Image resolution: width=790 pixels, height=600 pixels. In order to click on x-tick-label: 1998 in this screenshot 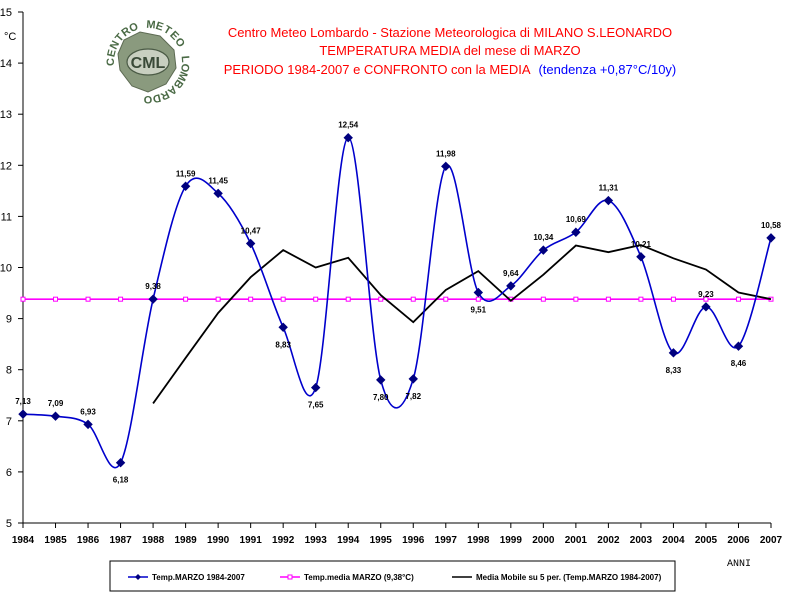, I will do `click(478, 540)`.